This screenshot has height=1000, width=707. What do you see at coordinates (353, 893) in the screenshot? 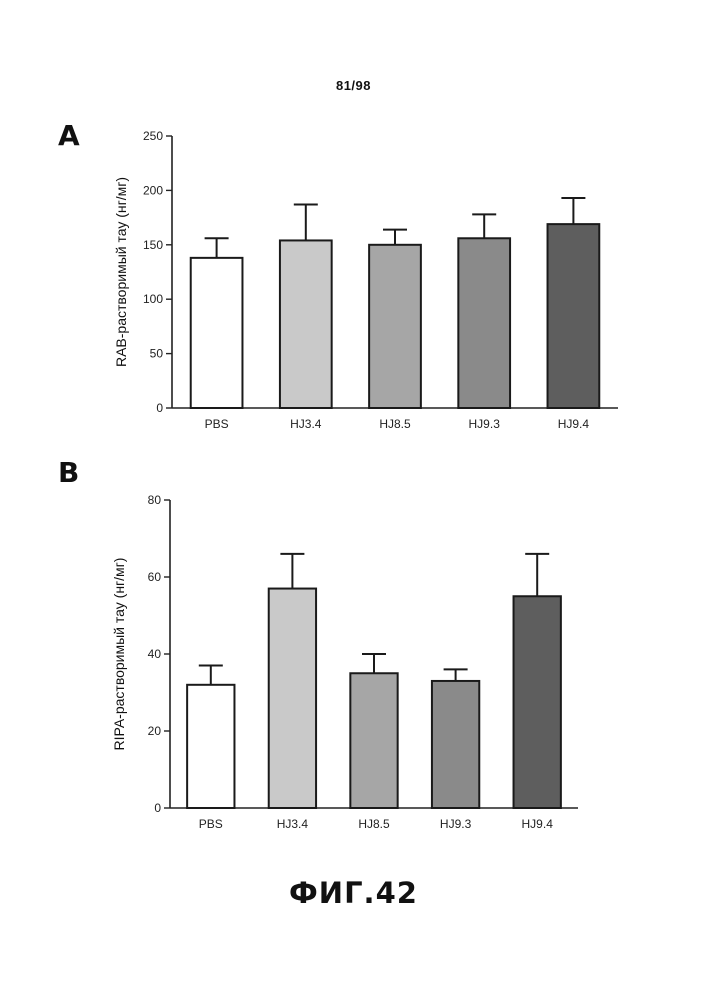
I see `figure-caption: ФИГ.42` at bounding box center [353, 893].